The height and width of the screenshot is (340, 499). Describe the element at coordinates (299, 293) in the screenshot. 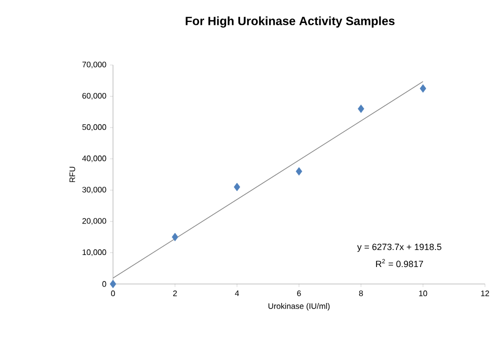

I see `x-tick-label: 6` at that location.